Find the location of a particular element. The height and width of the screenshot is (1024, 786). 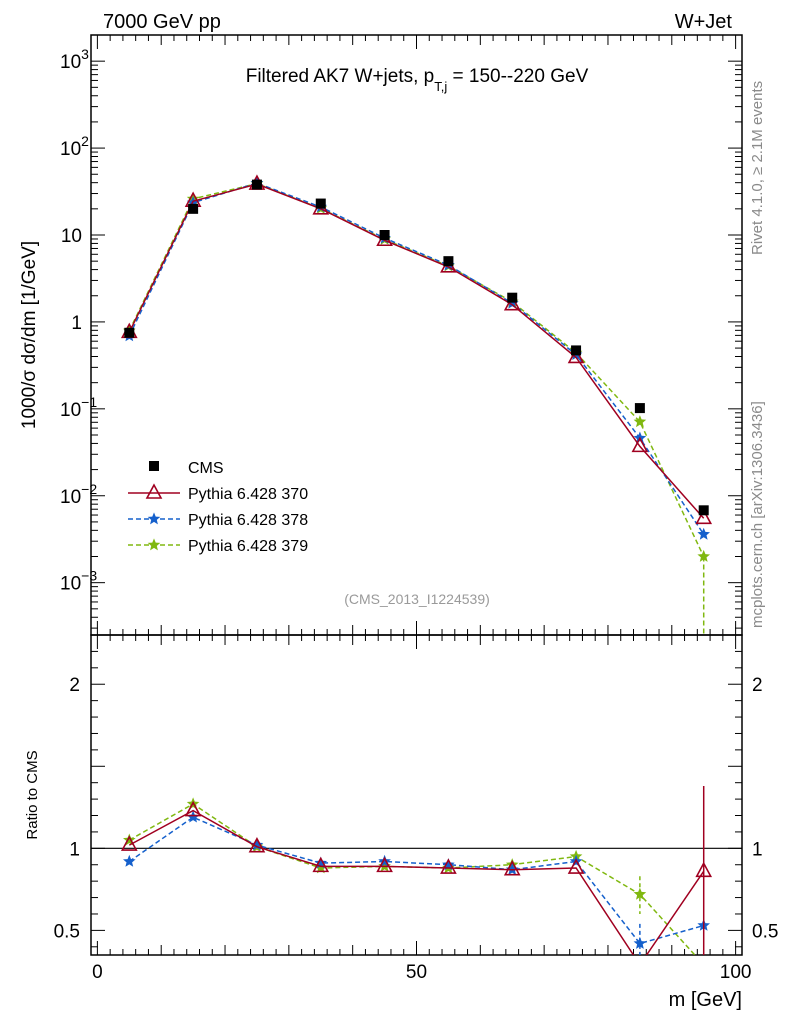

legend-label-2: Pythia 6.428 378 is located at coordinates (248, 520).